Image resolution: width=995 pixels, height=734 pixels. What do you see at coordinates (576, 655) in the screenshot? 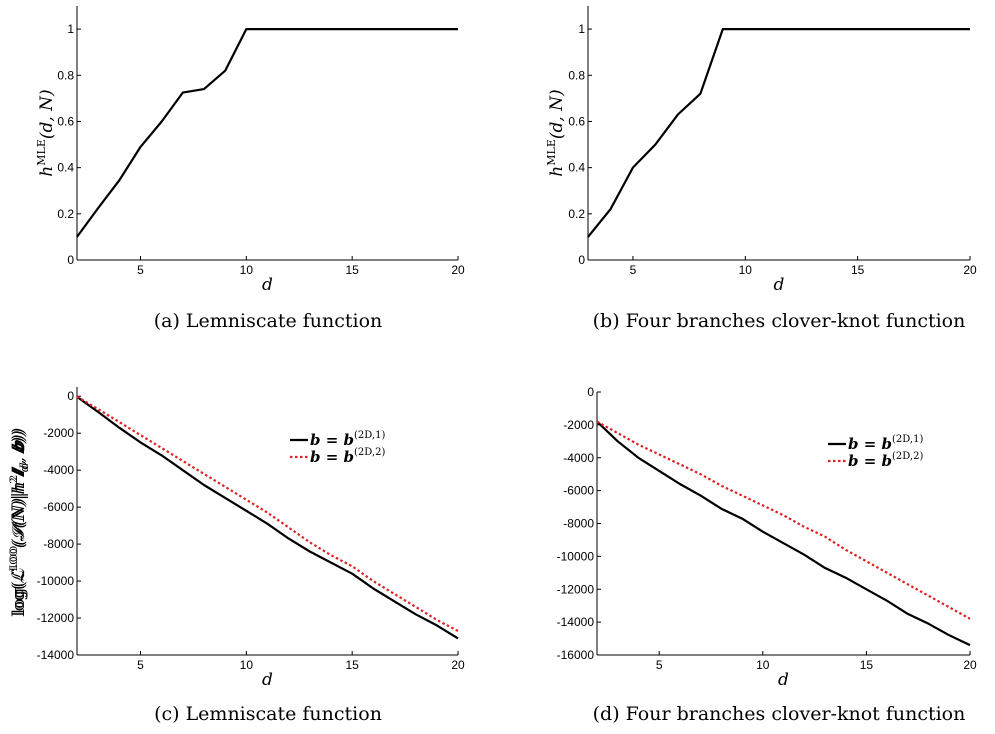
I see `y-tick-label: -16000` at bounding box center [576, 655].